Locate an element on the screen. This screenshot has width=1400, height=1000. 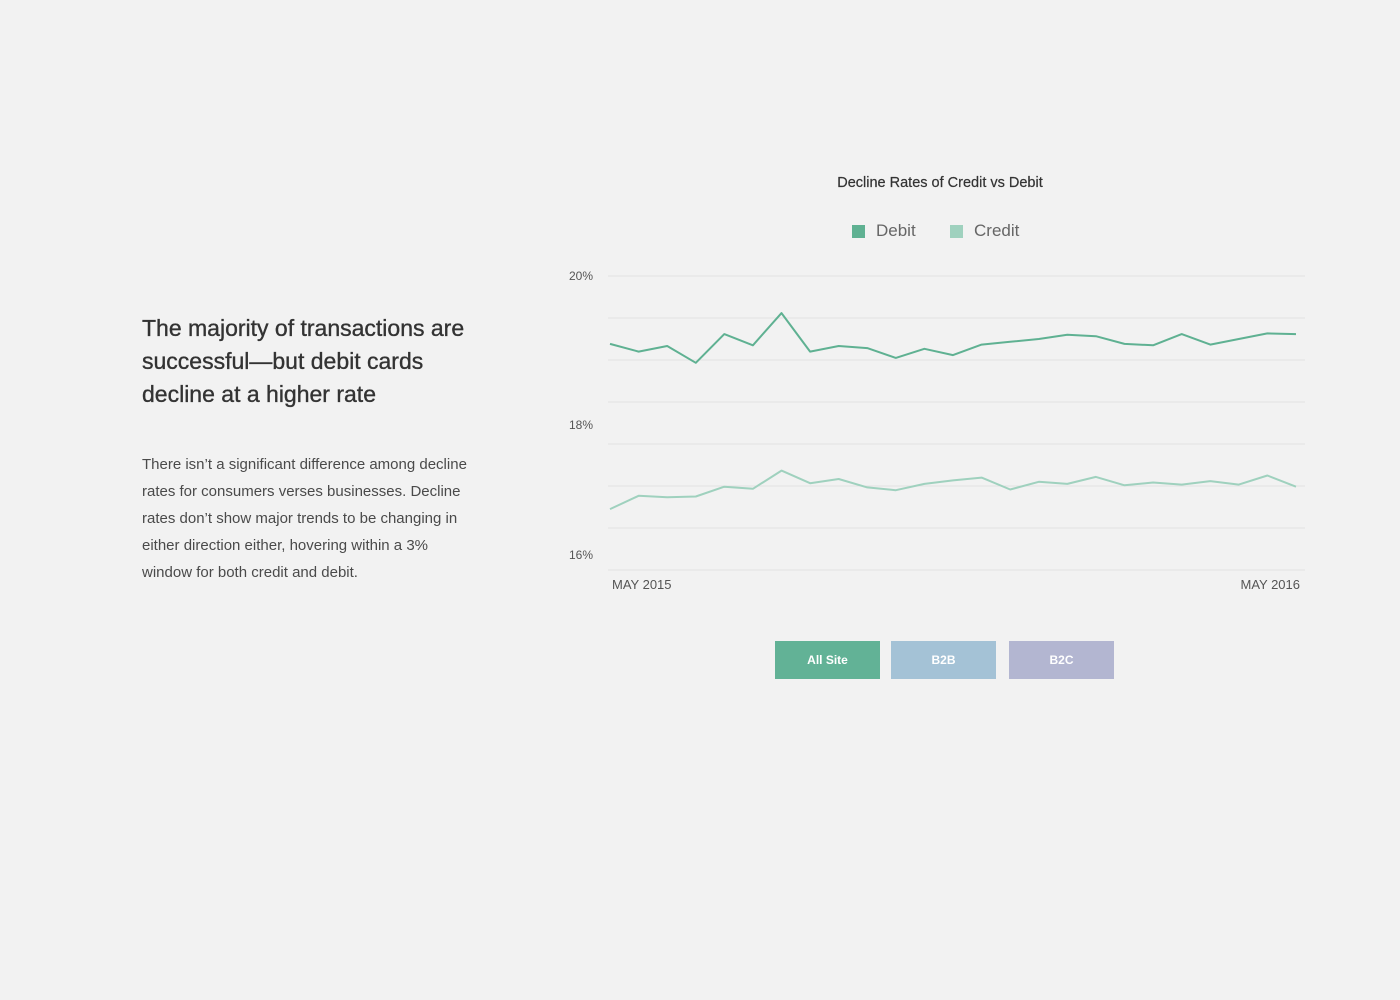
series-line-debit is located at coordinates (953, 338).